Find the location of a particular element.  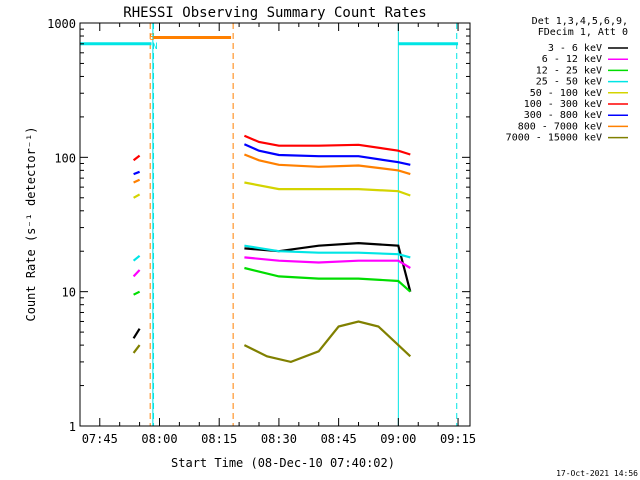

series-100-300-kev is located at coordinates (271, 148).